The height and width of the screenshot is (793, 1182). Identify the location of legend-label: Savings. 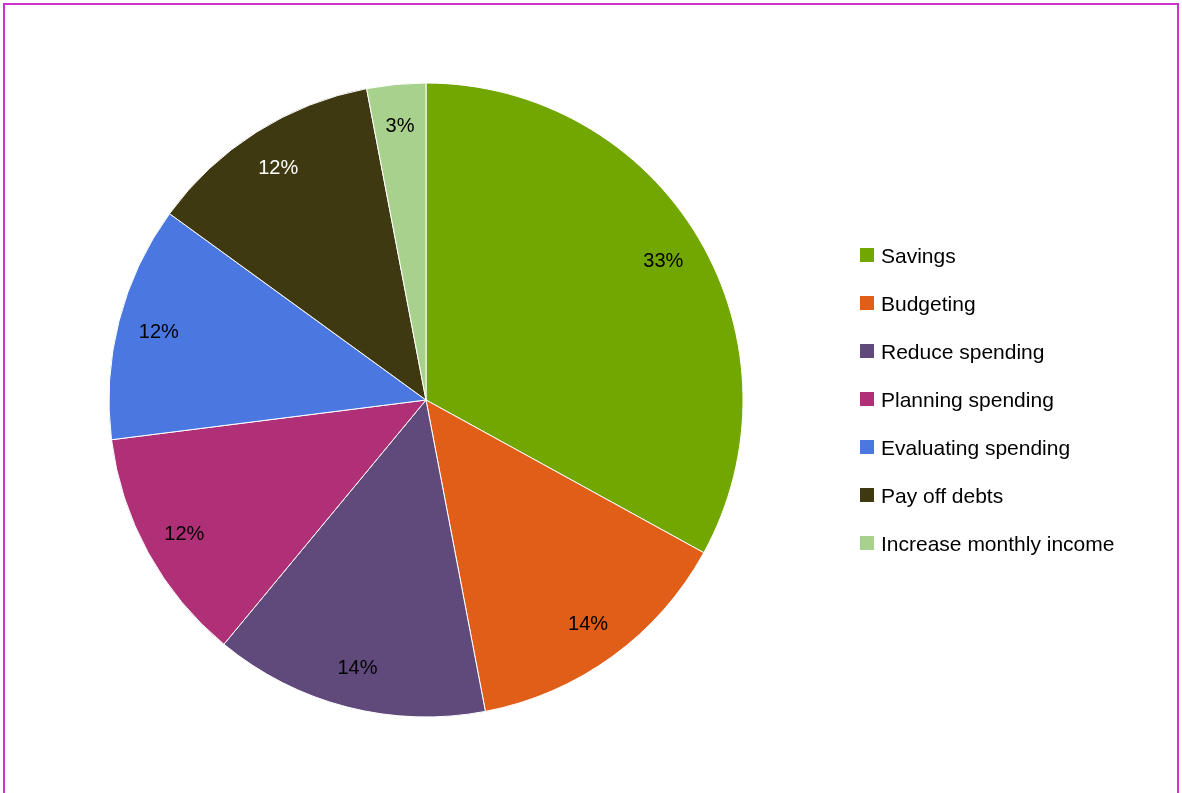
(918, 255).